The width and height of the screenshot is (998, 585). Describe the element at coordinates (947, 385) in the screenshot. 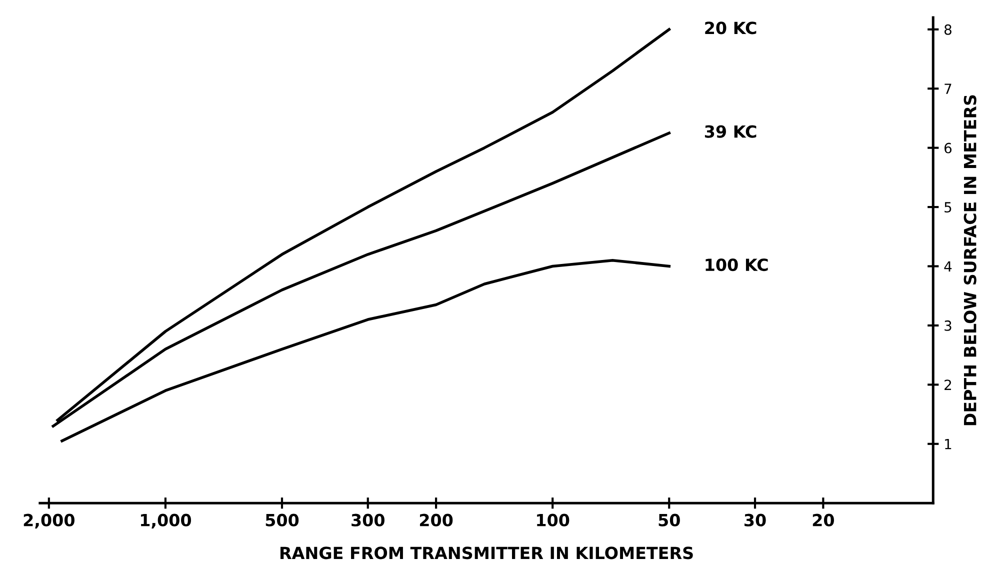

I see `y-tick-label: 2` at that location.